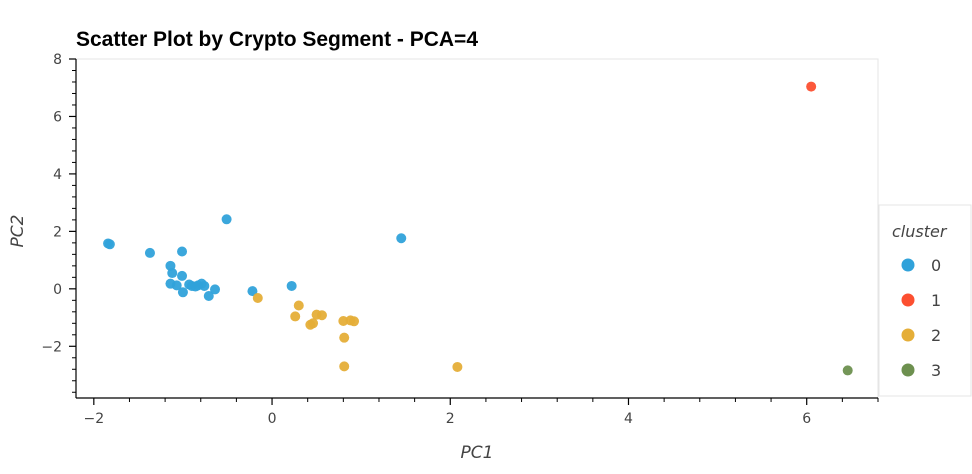 The width and height of the screenshot is (972, 474). Describe the element at coordinates (57, 232) in the screenshot. I see `y-tick-label: 2` at that location.